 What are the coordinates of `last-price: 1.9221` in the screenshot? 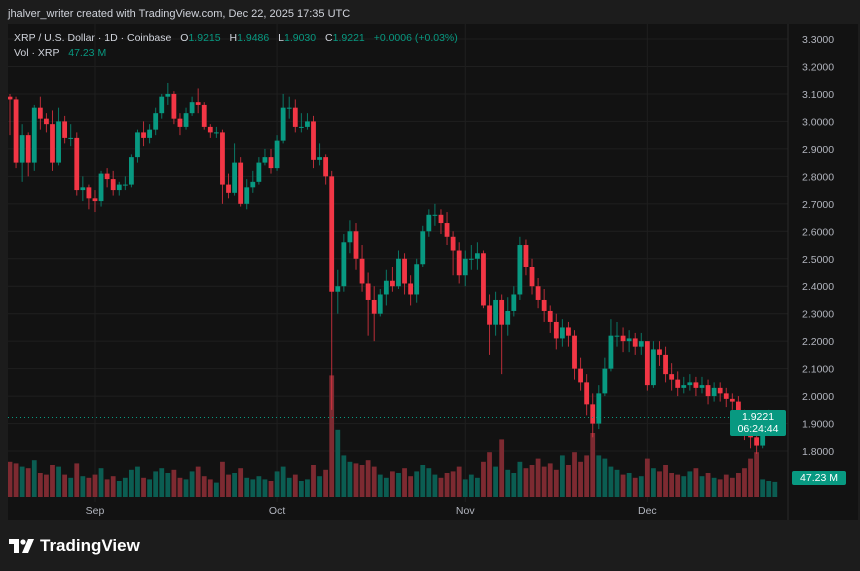 It's located at (758, 416).